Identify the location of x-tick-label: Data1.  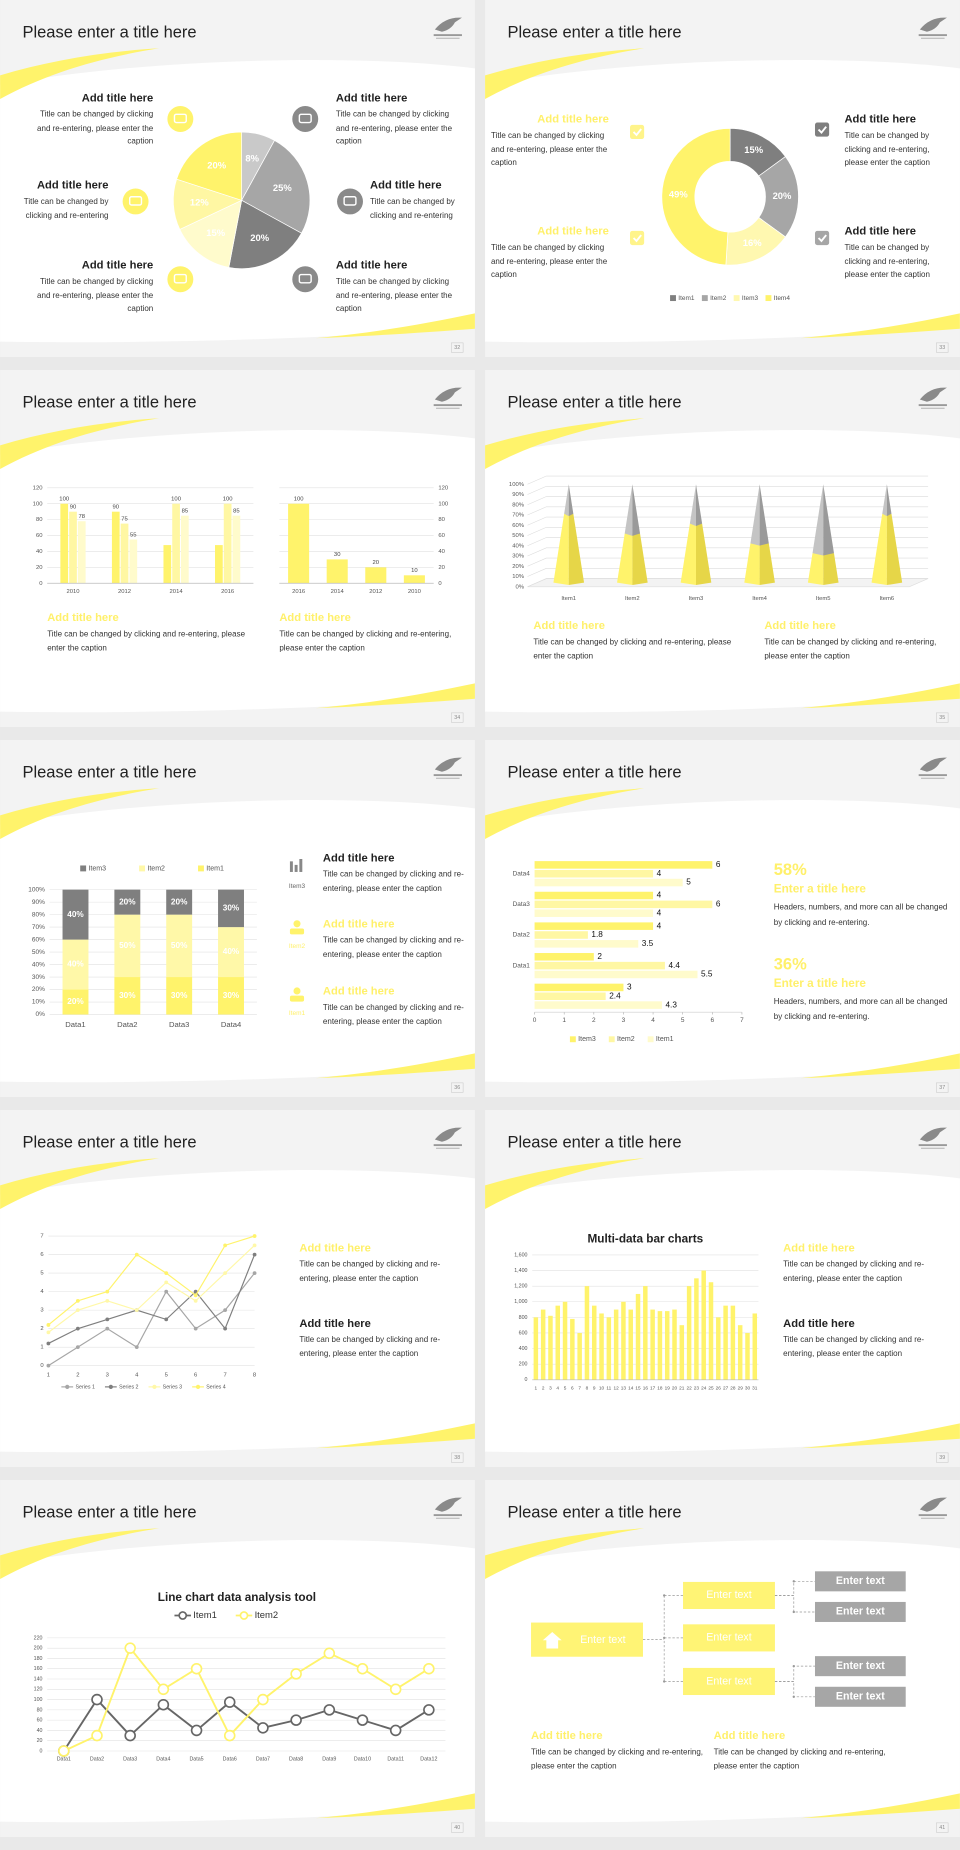
(75, 1024).